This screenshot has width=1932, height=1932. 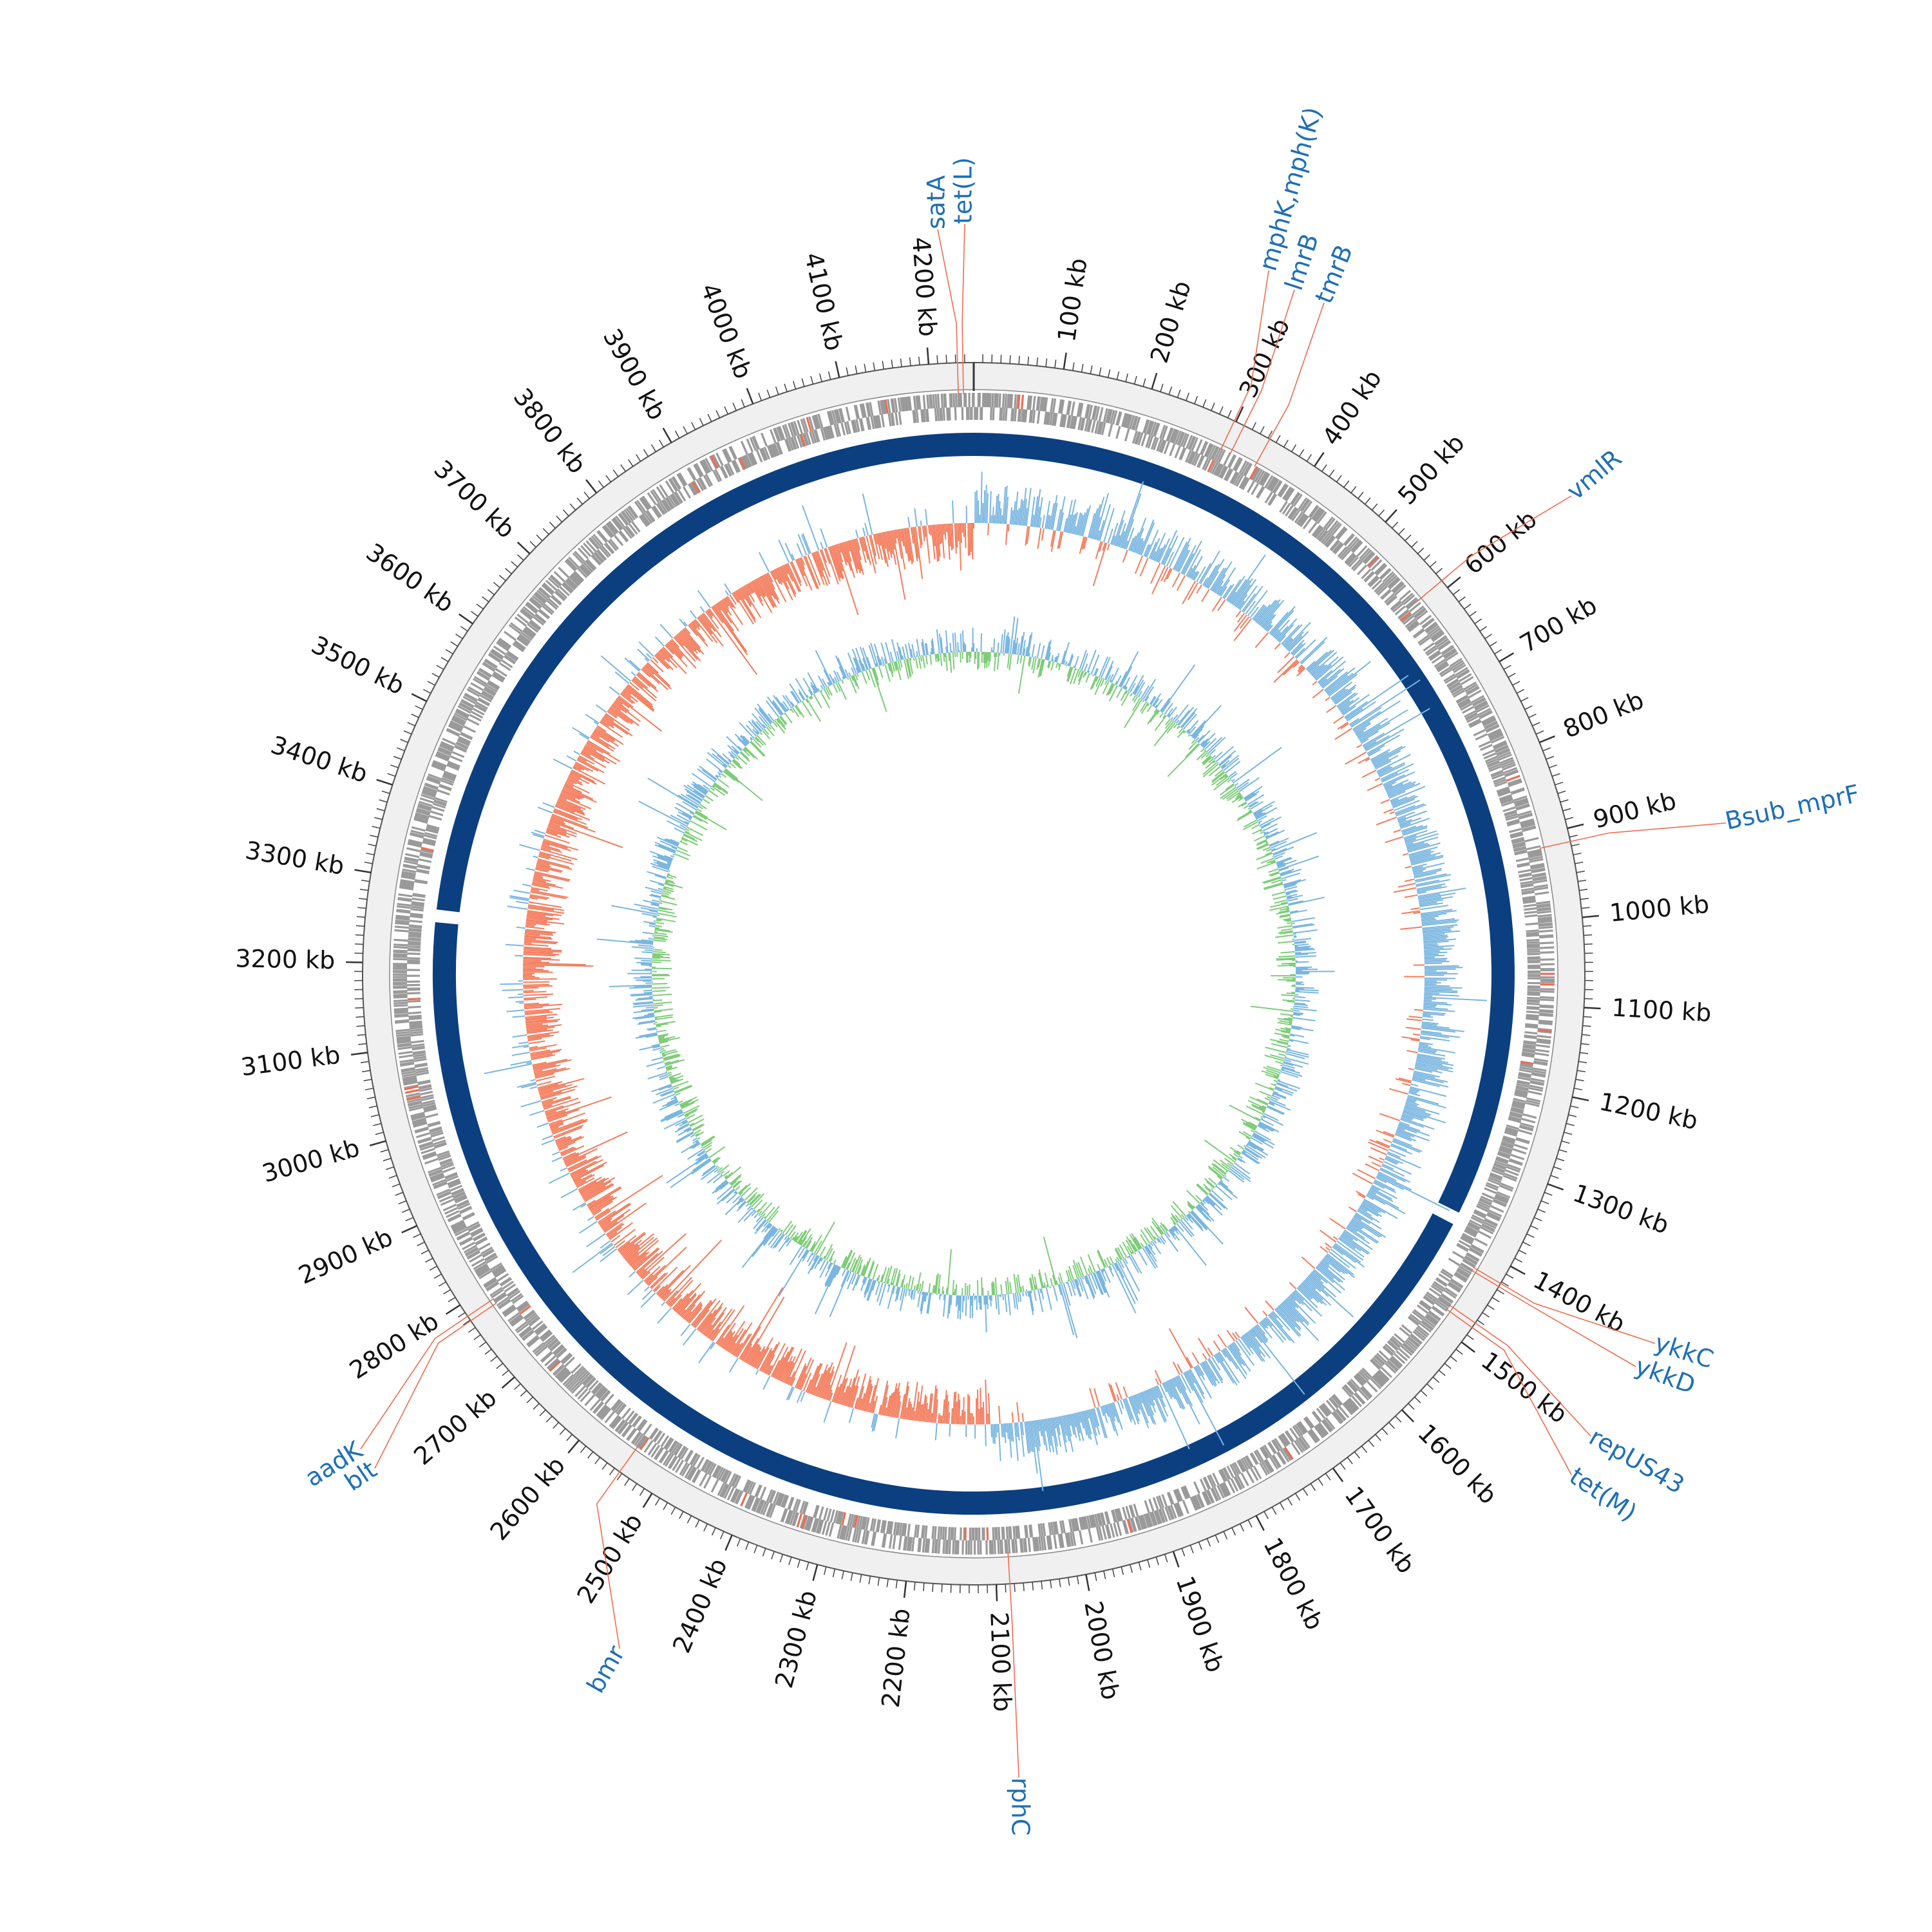 I want to click on tick-label: 2400 kb, so click(x=700, y=1605).